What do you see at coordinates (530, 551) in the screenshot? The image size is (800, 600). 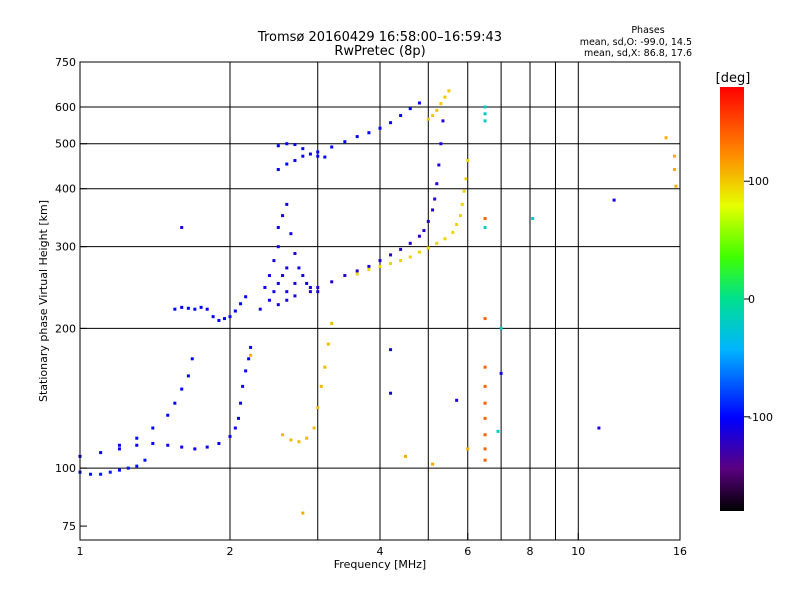 I see `x-tick-label: 8` at bounding box center [530, 551].